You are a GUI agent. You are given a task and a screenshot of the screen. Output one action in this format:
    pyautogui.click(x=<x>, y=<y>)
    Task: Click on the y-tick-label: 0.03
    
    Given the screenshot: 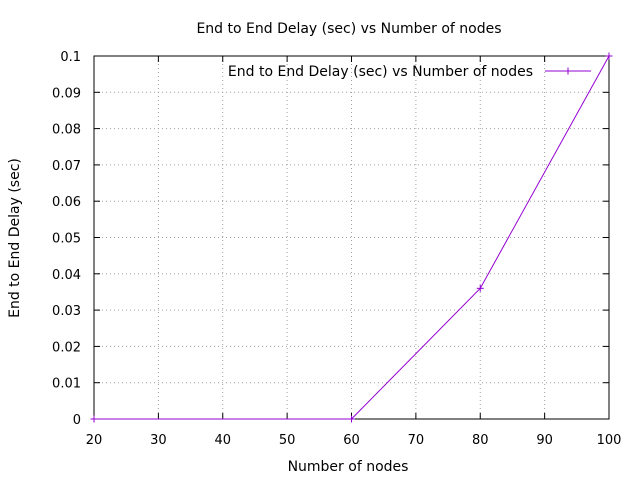 What is the action you would take?
    pyautogui.click(x=66, y=311)
    